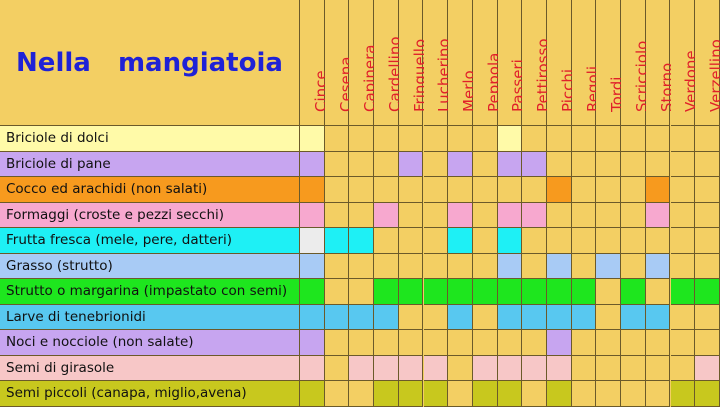 Image resolution: width=720 pixels, height=407 pixels. I want to click on column-header-pettirosso: Pettirosso, so click(537, 63).